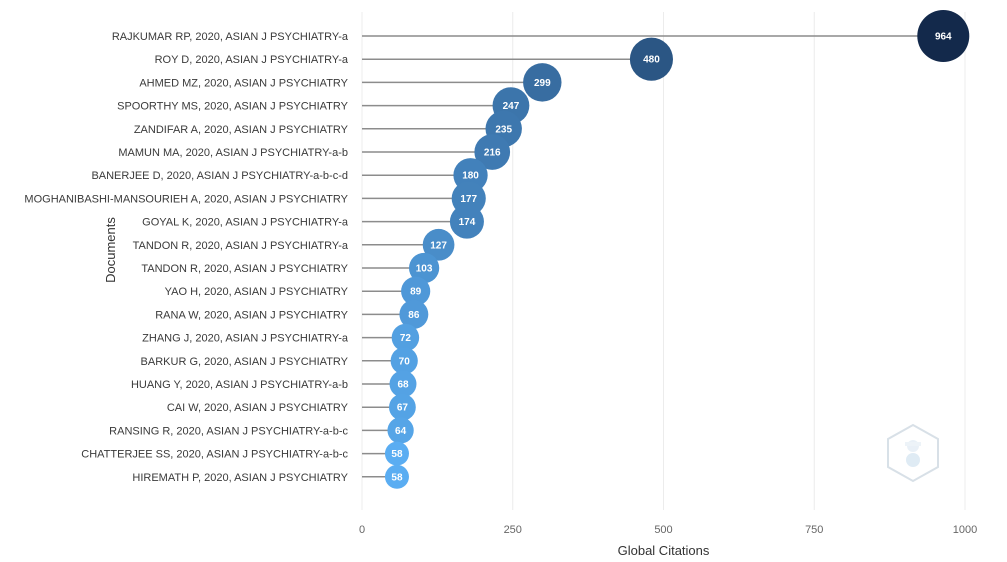  I want to click on document-label: ZANDIFAR A, 2020, ASIAN J PSYCHIATRY, so click(241, 130).